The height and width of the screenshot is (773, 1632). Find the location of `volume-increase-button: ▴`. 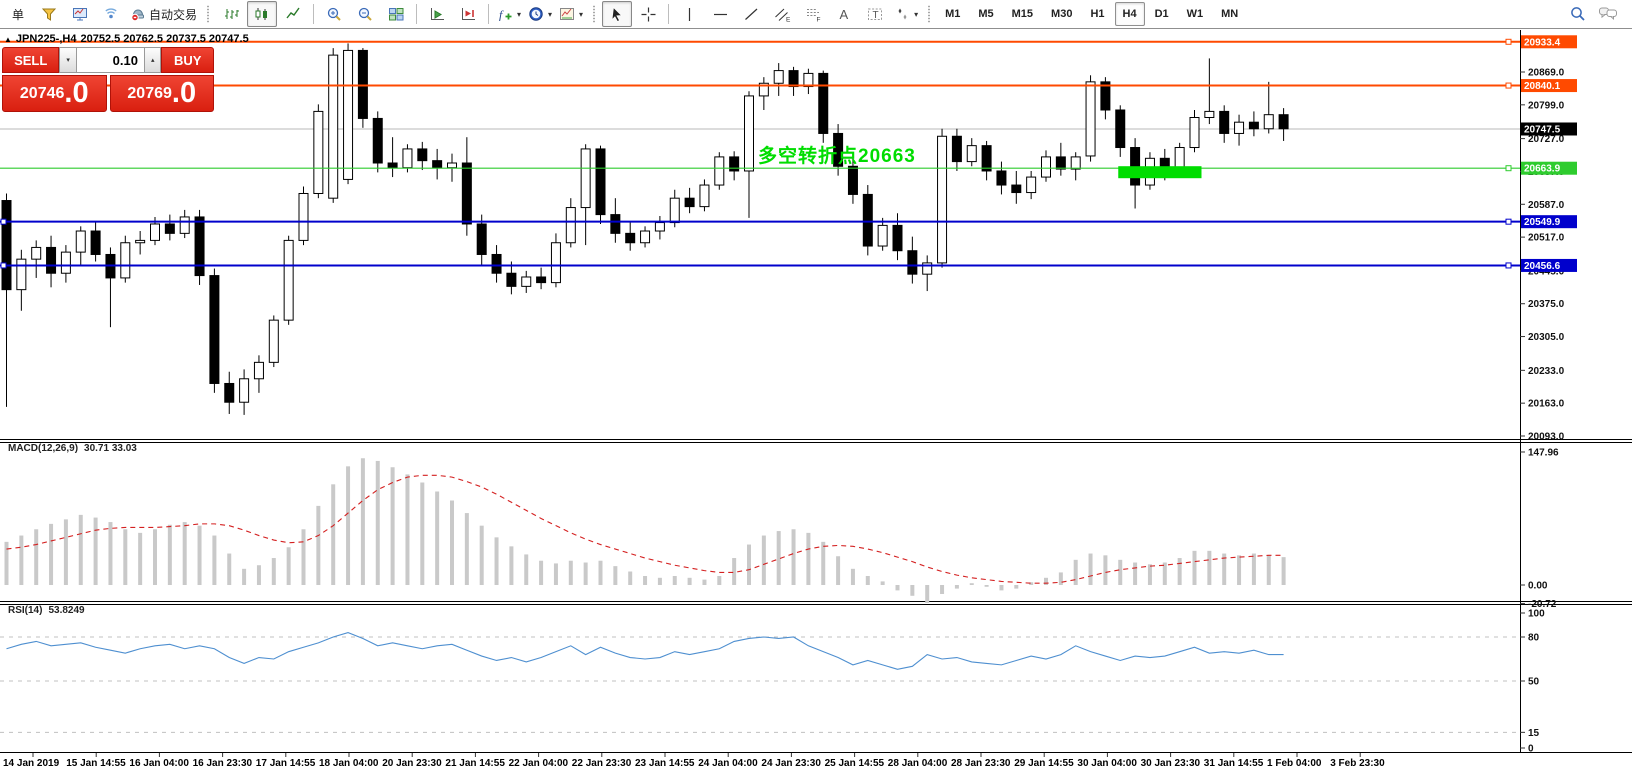

volume-increase-button: ▴ is located at coordinates (152, 60).